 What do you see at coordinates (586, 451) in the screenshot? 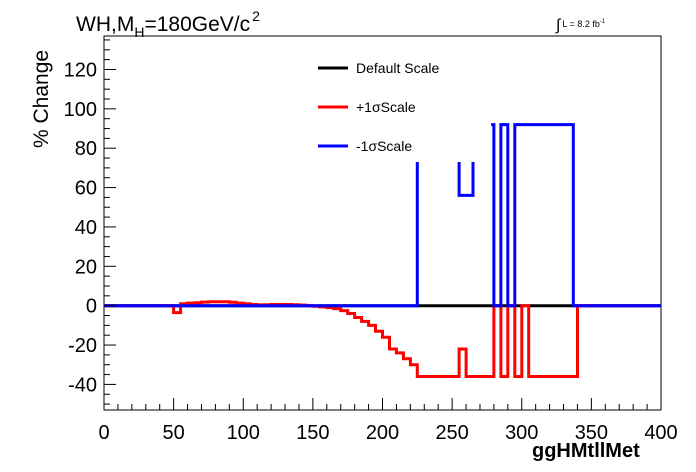
I see `x-axis-label: ggHMtllMet` at bounding box center [586, 451].